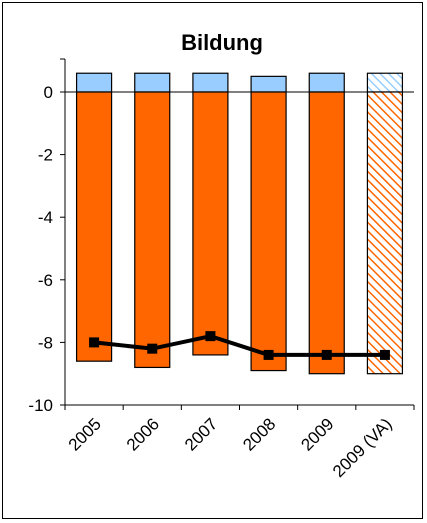  I want to click on y-tick-label: 0, so click(48, 92).